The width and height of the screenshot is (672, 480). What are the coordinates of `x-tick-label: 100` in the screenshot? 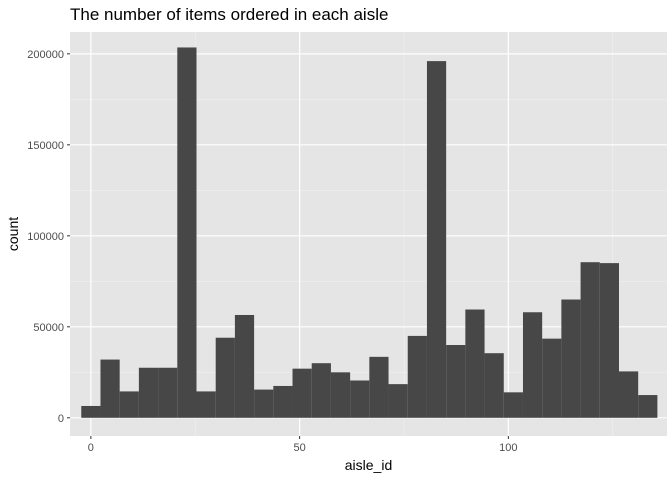 It's located at (508, 448).